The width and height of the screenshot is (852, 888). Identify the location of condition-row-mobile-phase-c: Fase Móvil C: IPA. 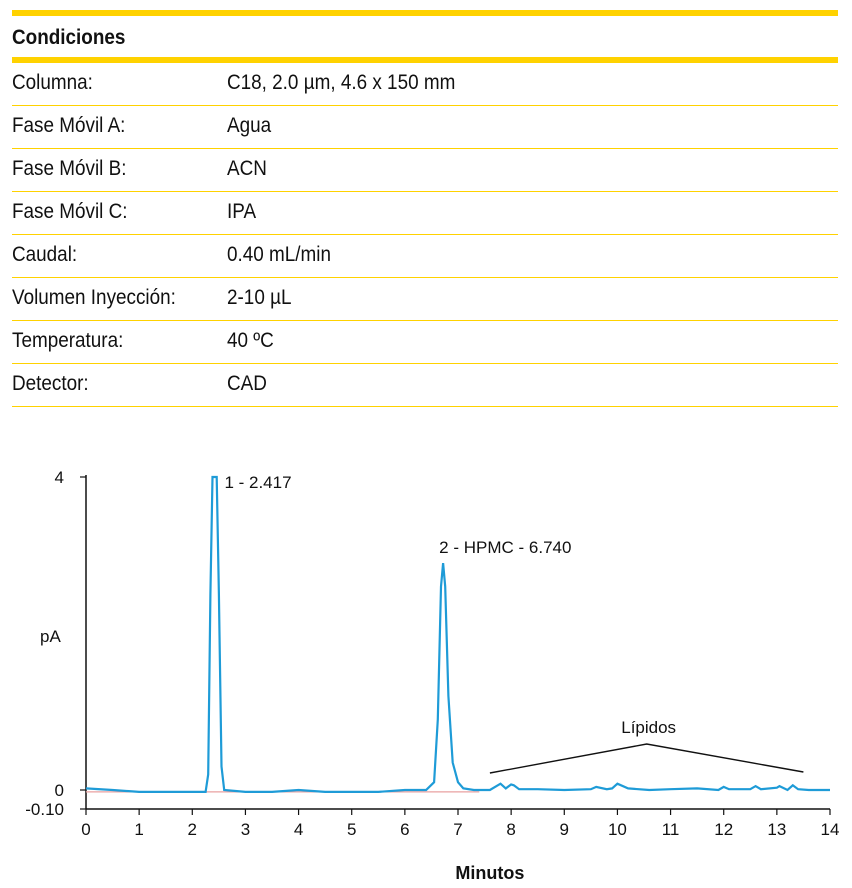
(425, 213).